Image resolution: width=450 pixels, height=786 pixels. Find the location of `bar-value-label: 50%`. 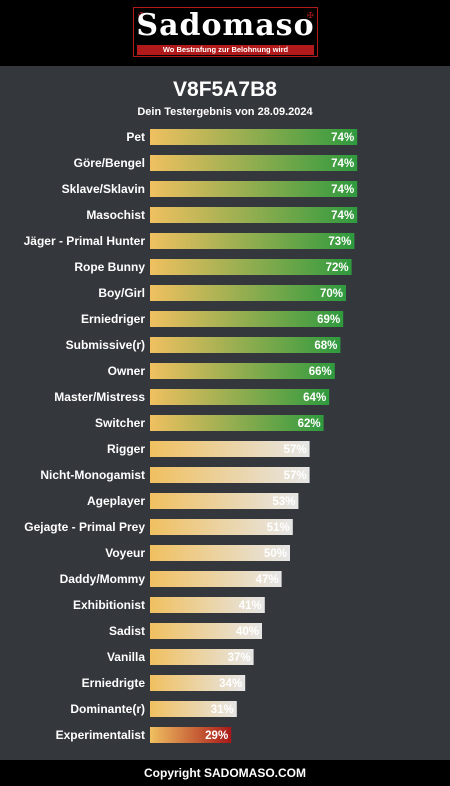

bar-value-label: 50% is located at coordinates (275, 554).